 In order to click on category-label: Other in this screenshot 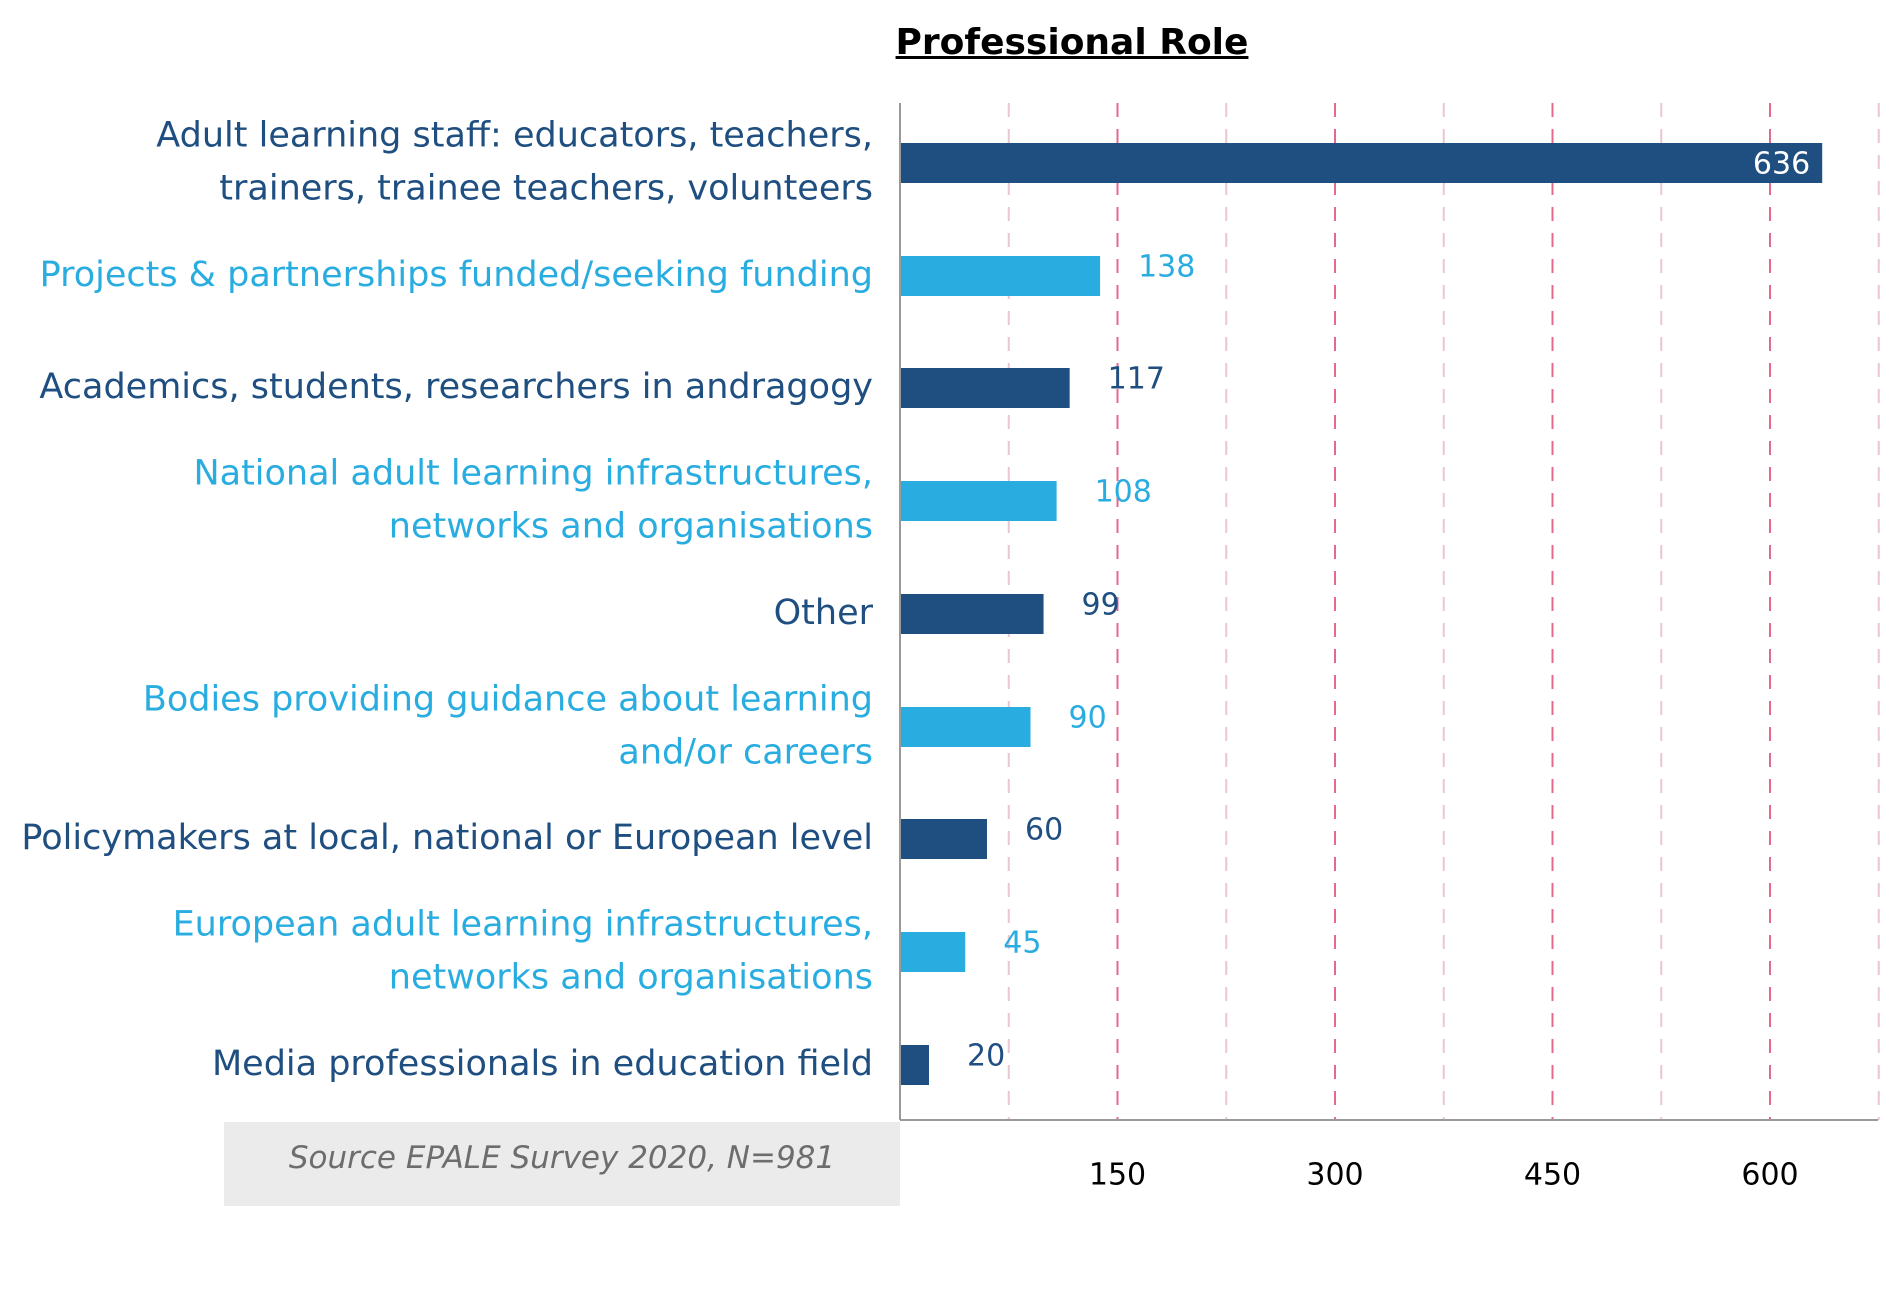, I will do `click(824, 613)`.